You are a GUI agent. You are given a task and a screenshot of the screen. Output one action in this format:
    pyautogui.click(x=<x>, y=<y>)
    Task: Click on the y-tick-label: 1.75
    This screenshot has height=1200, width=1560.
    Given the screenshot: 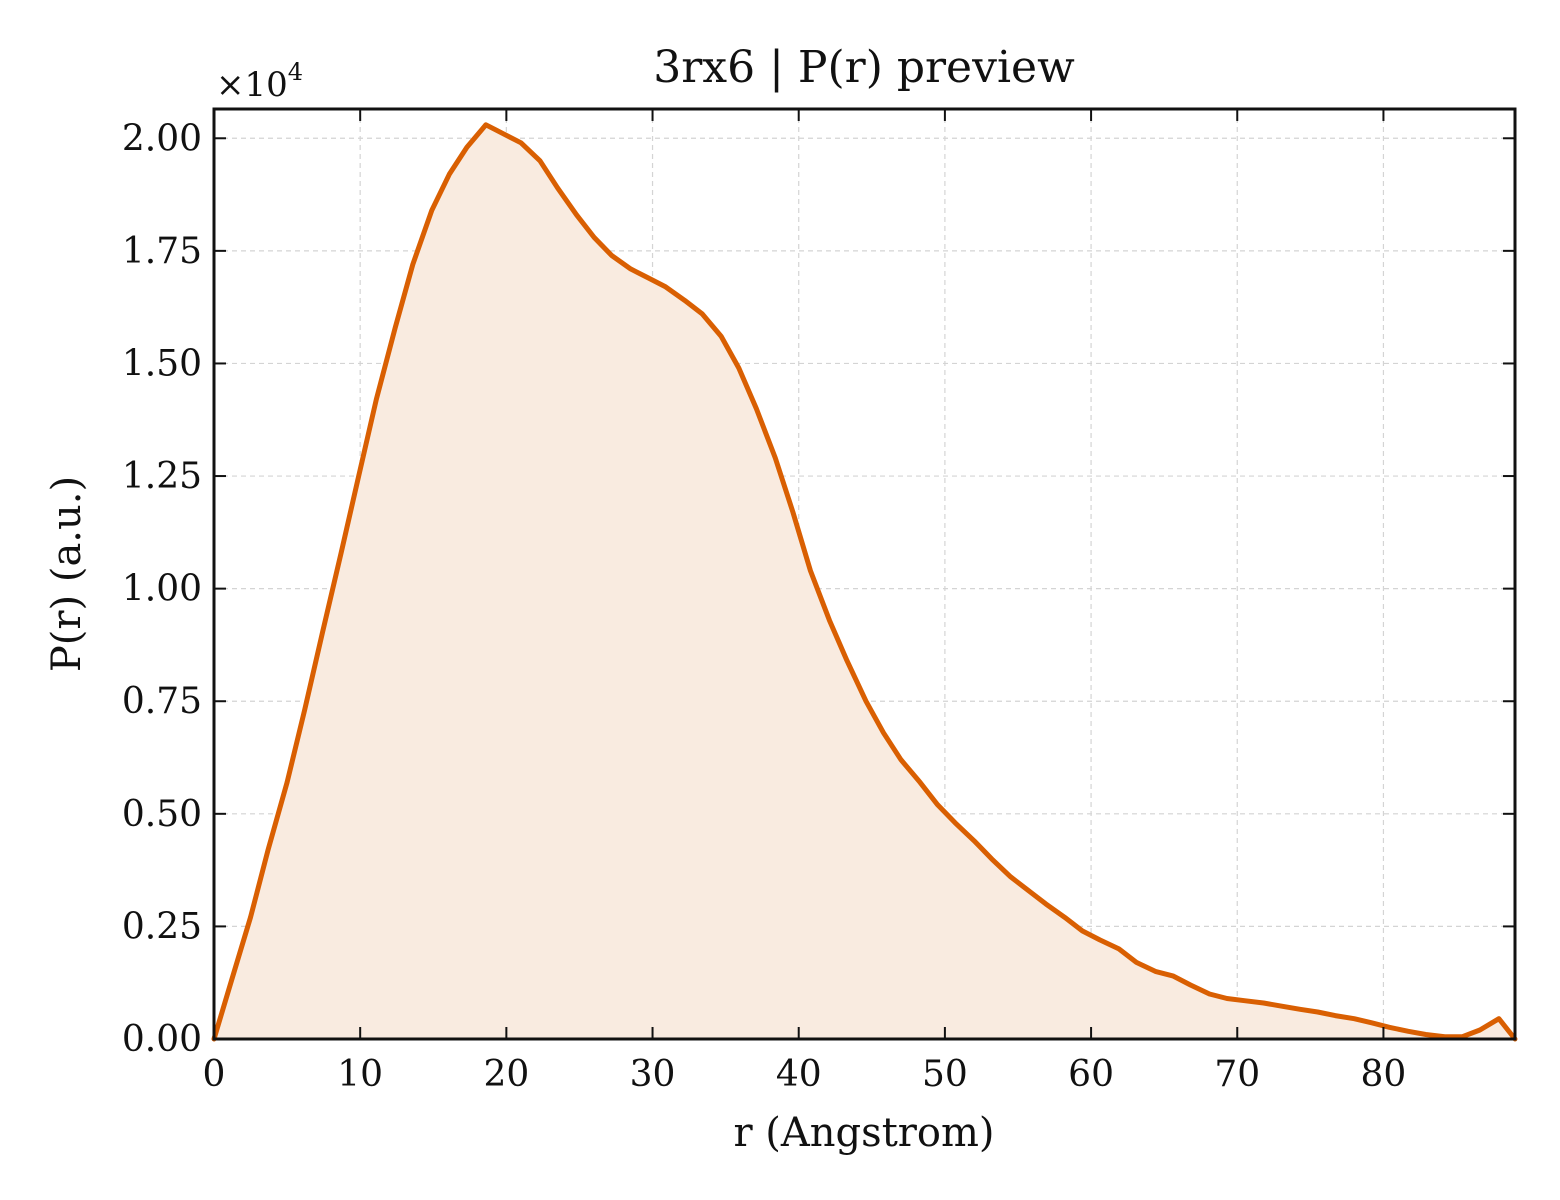 What is the action you would take?
    pyautogui.click(x=162, y=251)
    